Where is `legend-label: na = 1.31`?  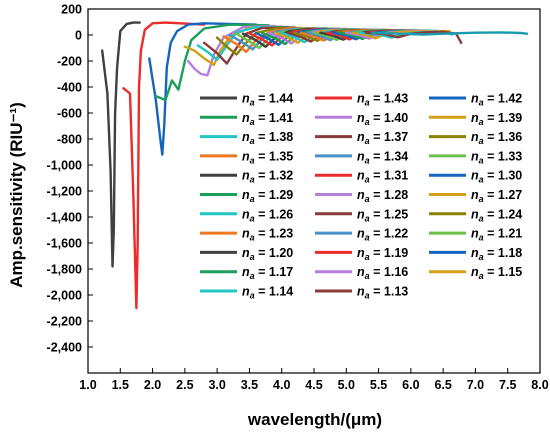 legend-label: na = 1.31 is located at coordinates (382, 177).